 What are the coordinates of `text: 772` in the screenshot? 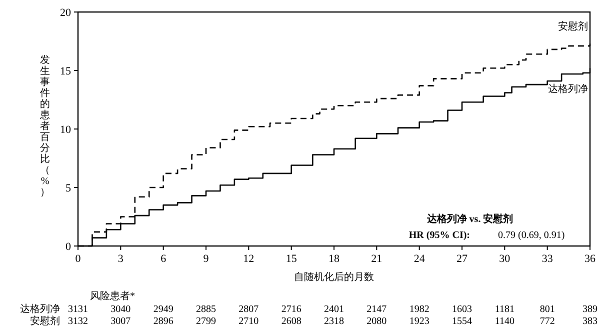 It's located at (547, 321).